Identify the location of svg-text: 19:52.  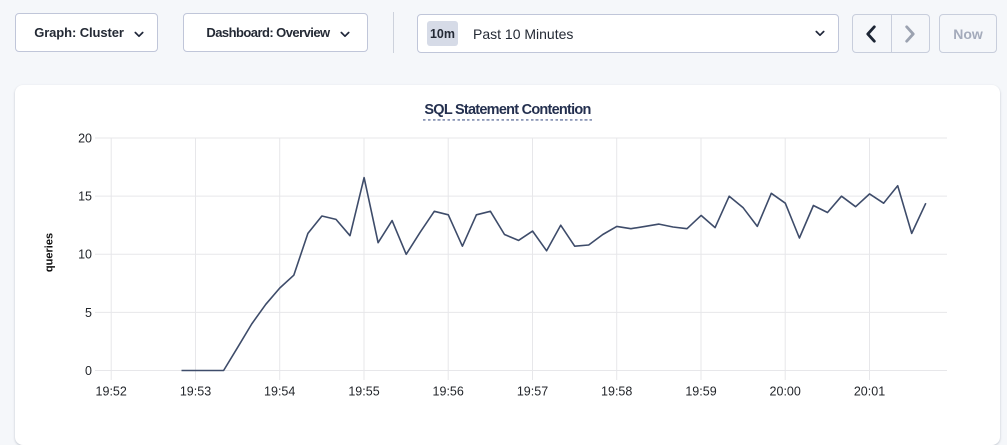
(111, 392).